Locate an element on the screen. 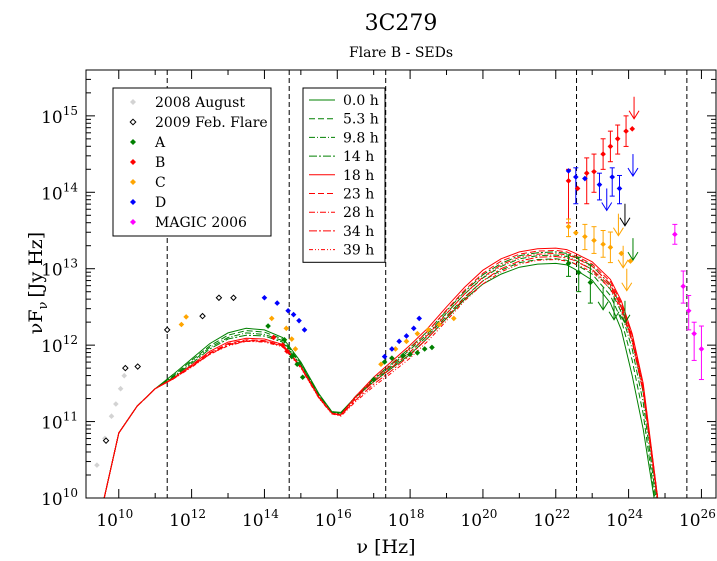 This screenshot has width=717, height=561. x-tick-label: 1010 is located at coordinates (114, 519).